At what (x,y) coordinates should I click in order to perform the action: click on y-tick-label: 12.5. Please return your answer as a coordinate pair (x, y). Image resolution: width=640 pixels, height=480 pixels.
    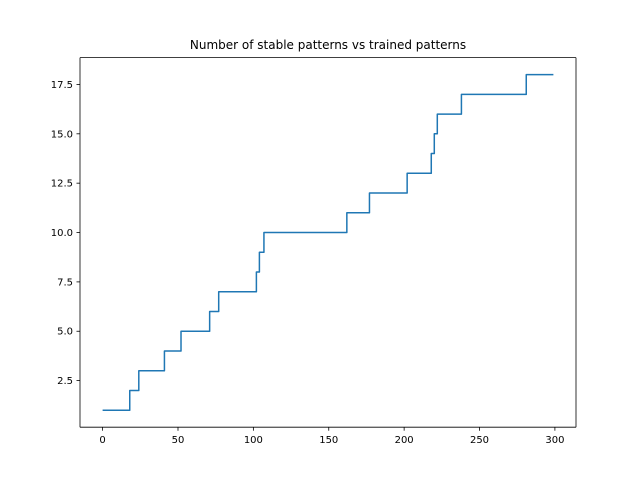
    Looking at the image, I should click on (62, 184).